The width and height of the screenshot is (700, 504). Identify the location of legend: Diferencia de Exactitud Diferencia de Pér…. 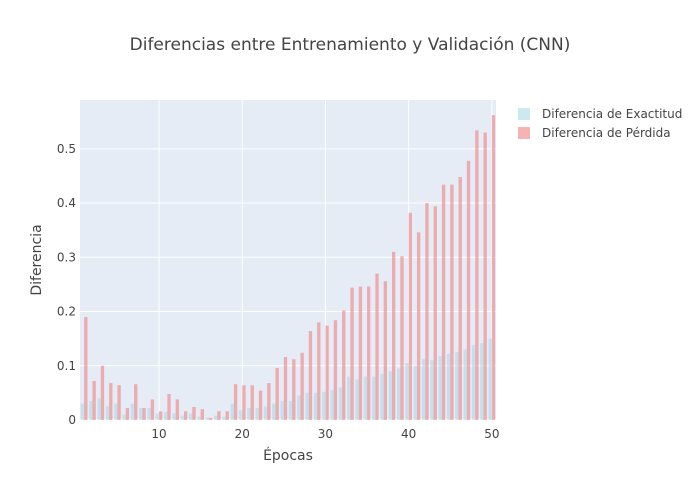
(600, 123).